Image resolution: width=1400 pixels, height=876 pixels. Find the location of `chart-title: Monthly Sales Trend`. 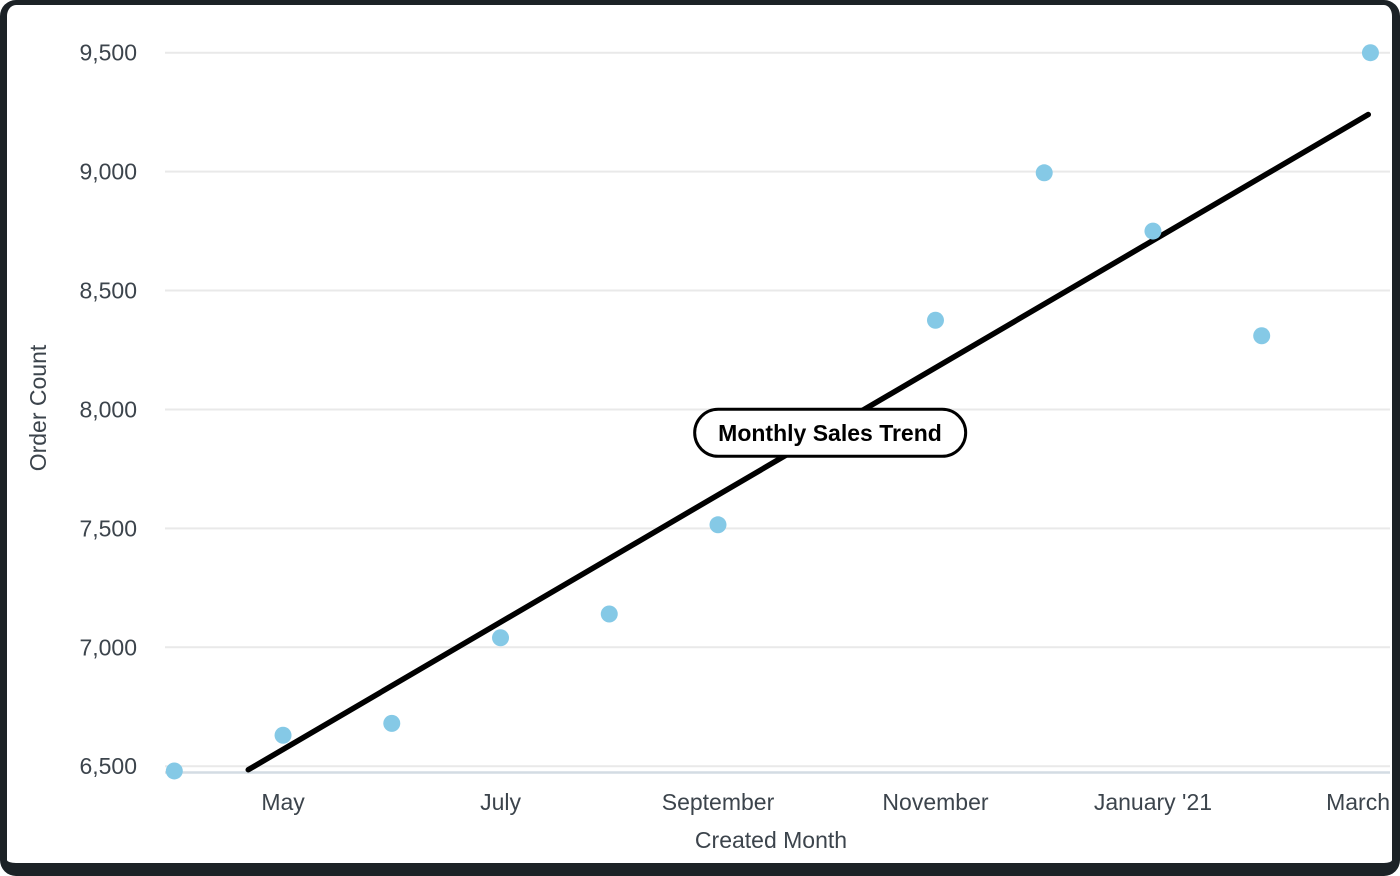

chart-title: Monthly Sales Trend is located at coordinates (830, 432).